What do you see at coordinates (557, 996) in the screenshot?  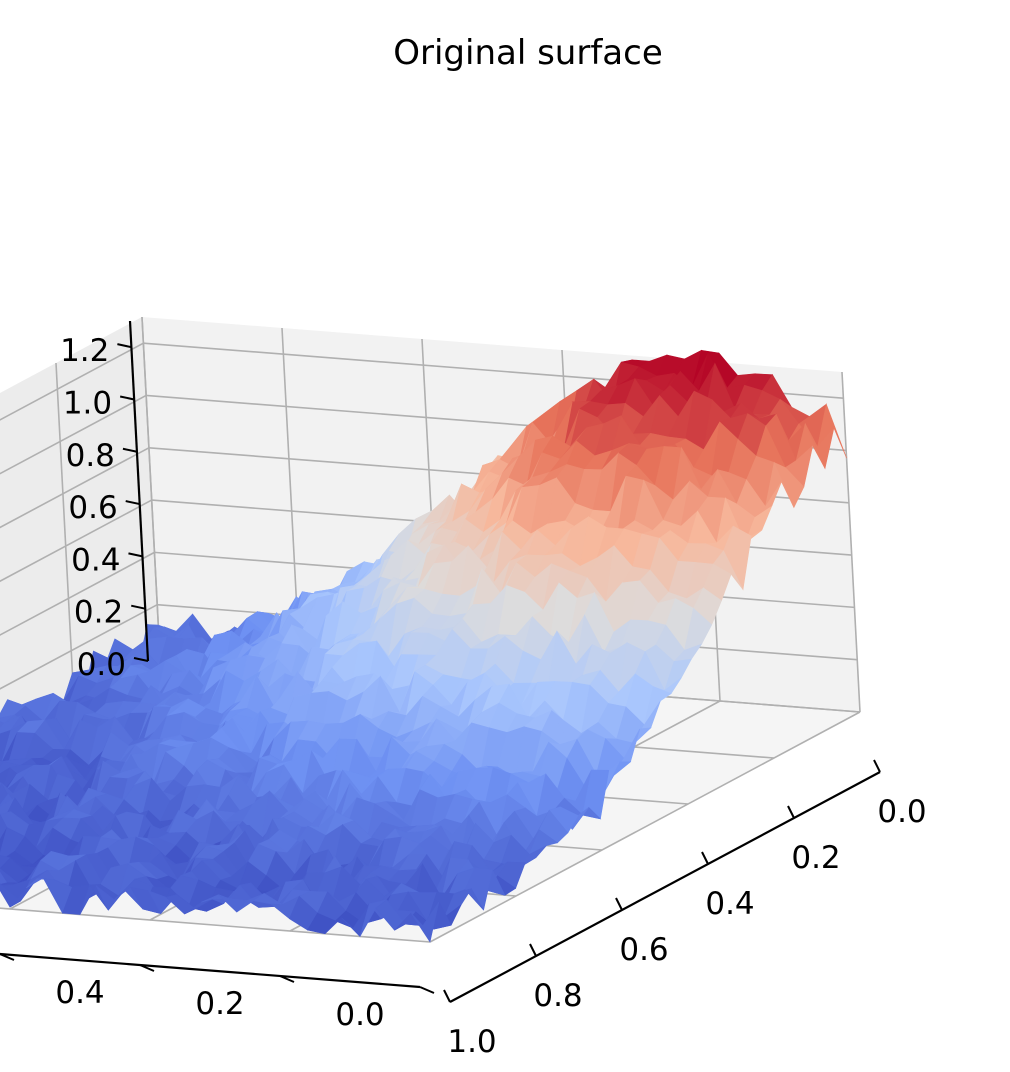 I see `x-tick-label: 0.8` at bounding box center [557, 996].